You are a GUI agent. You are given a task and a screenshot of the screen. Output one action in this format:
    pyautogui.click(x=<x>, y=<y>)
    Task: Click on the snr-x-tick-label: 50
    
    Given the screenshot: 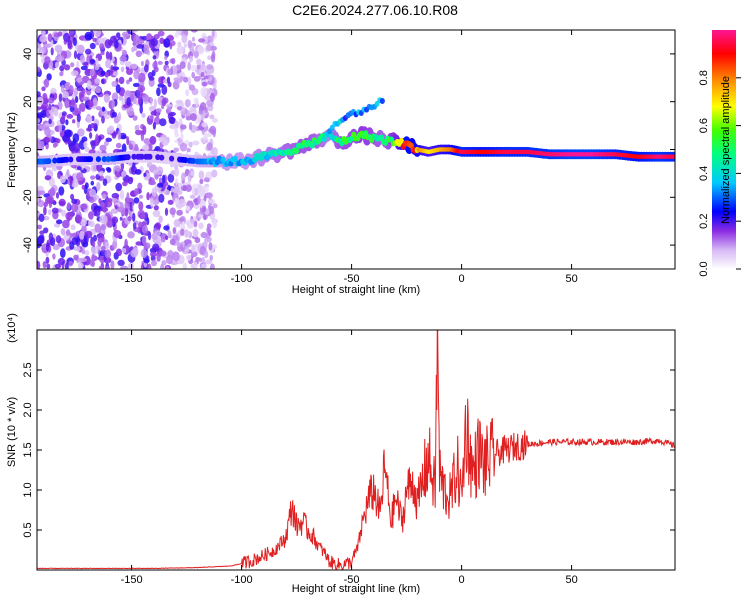 What is the action you would take?
    pyautogui.click(x=571, y=580)
    